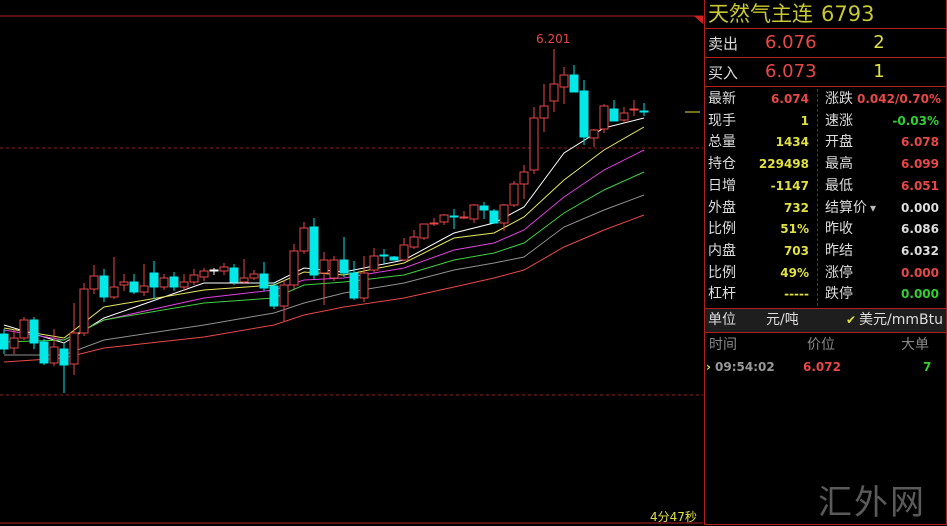 The height and width of the screenshot is (526, 947). Describe the element at coordinates (882, 142) in the screenshot. I see `stat-right-2: 开盘 6.078` at that location.